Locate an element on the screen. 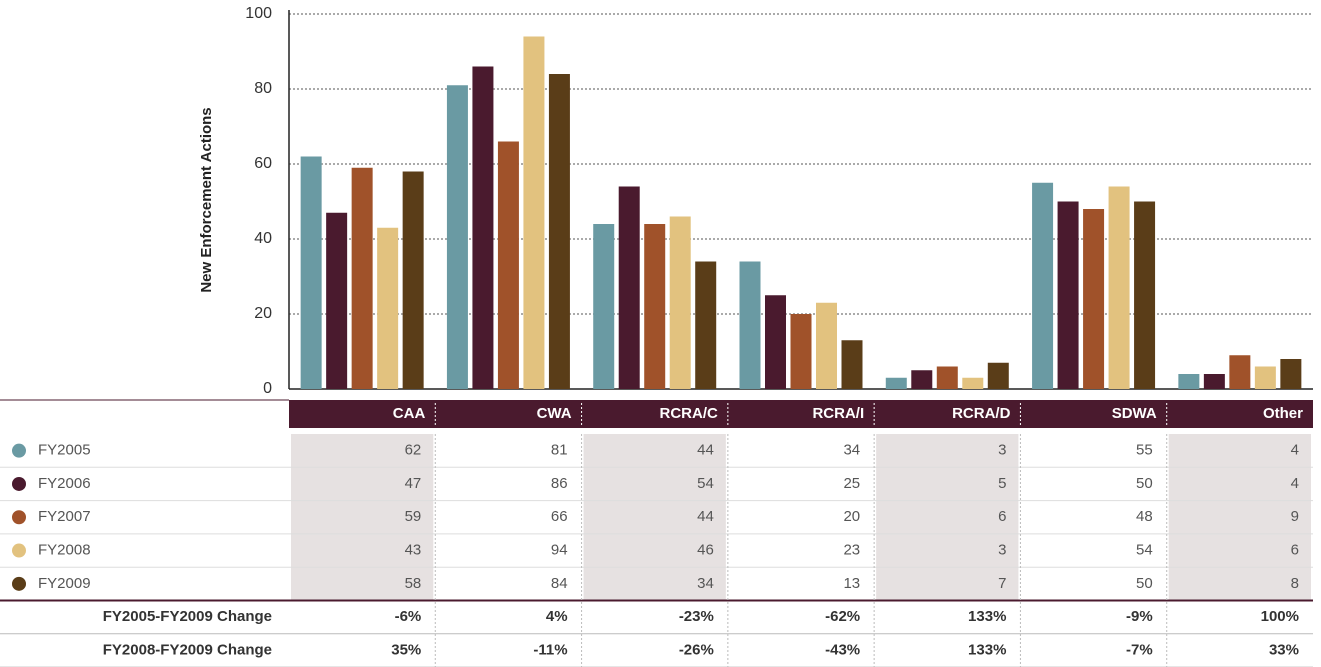 The height and width of the screenshot is (667, 1321). change-value: -9% is located at coordinates (1139, 616).